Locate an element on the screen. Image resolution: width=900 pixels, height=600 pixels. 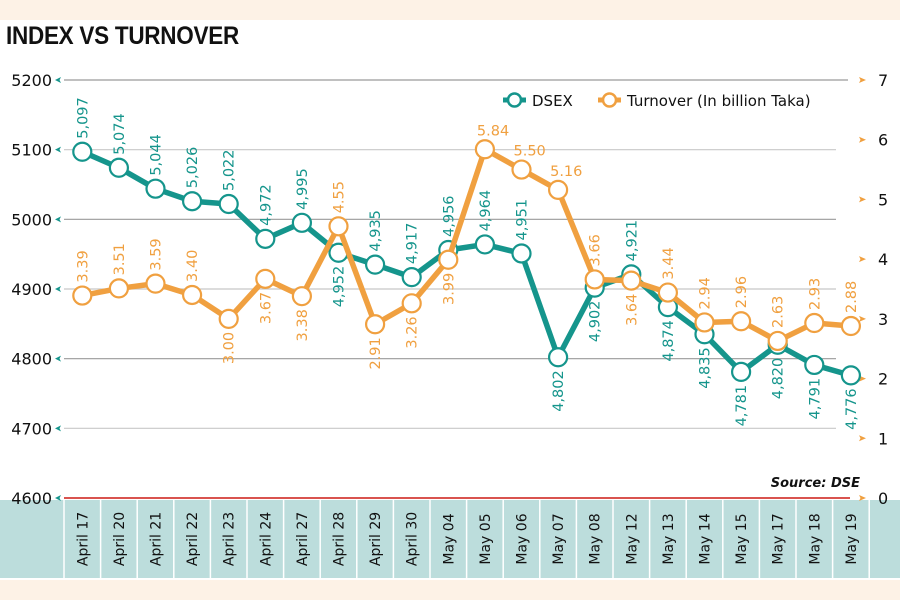
category-band-bg is located at coordinates (450, 539).